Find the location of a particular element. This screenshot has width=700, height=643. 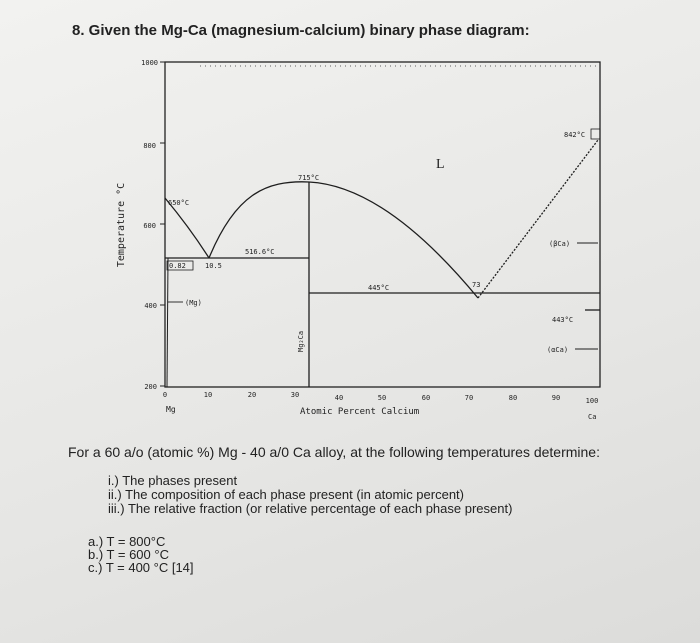

compound-label: Mg₂Ca is located at coordinates (301, 341).